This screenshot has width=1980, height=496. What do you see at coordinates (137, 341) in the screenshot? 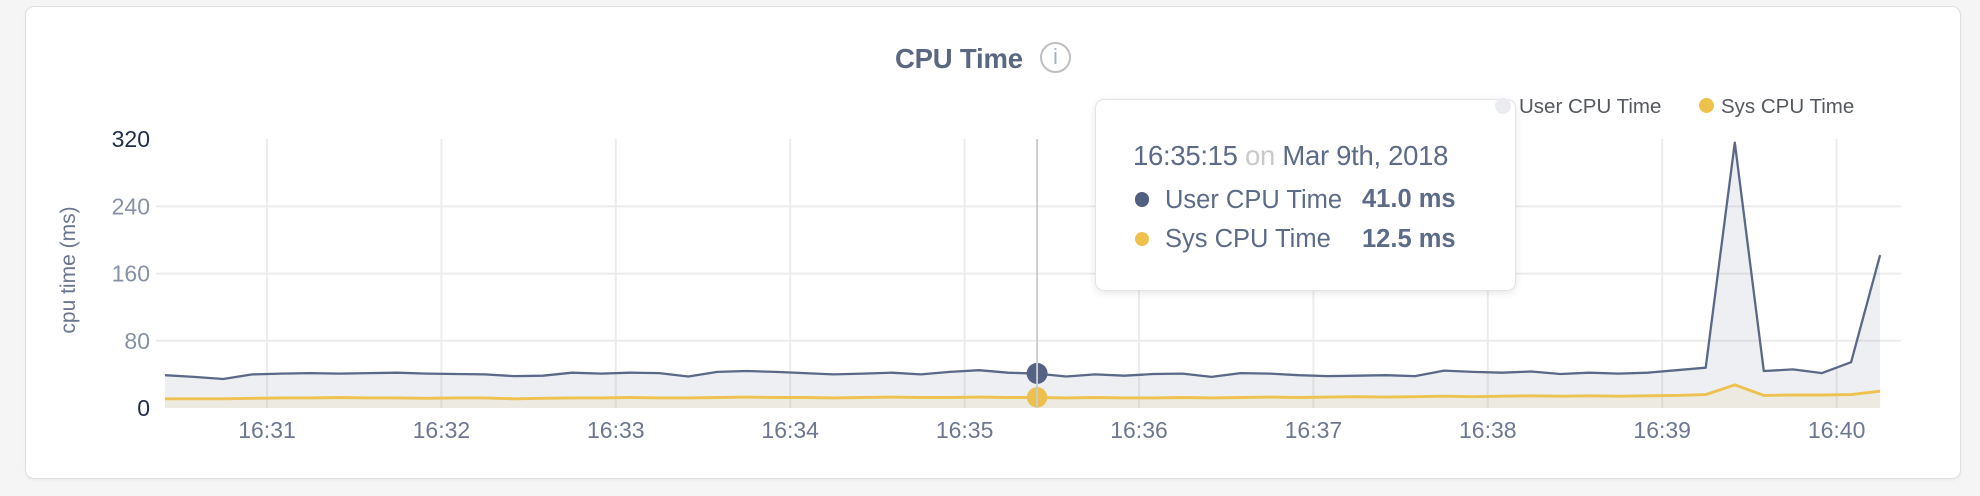
I see `svg-text: 80` at bounding box center [137, 341].